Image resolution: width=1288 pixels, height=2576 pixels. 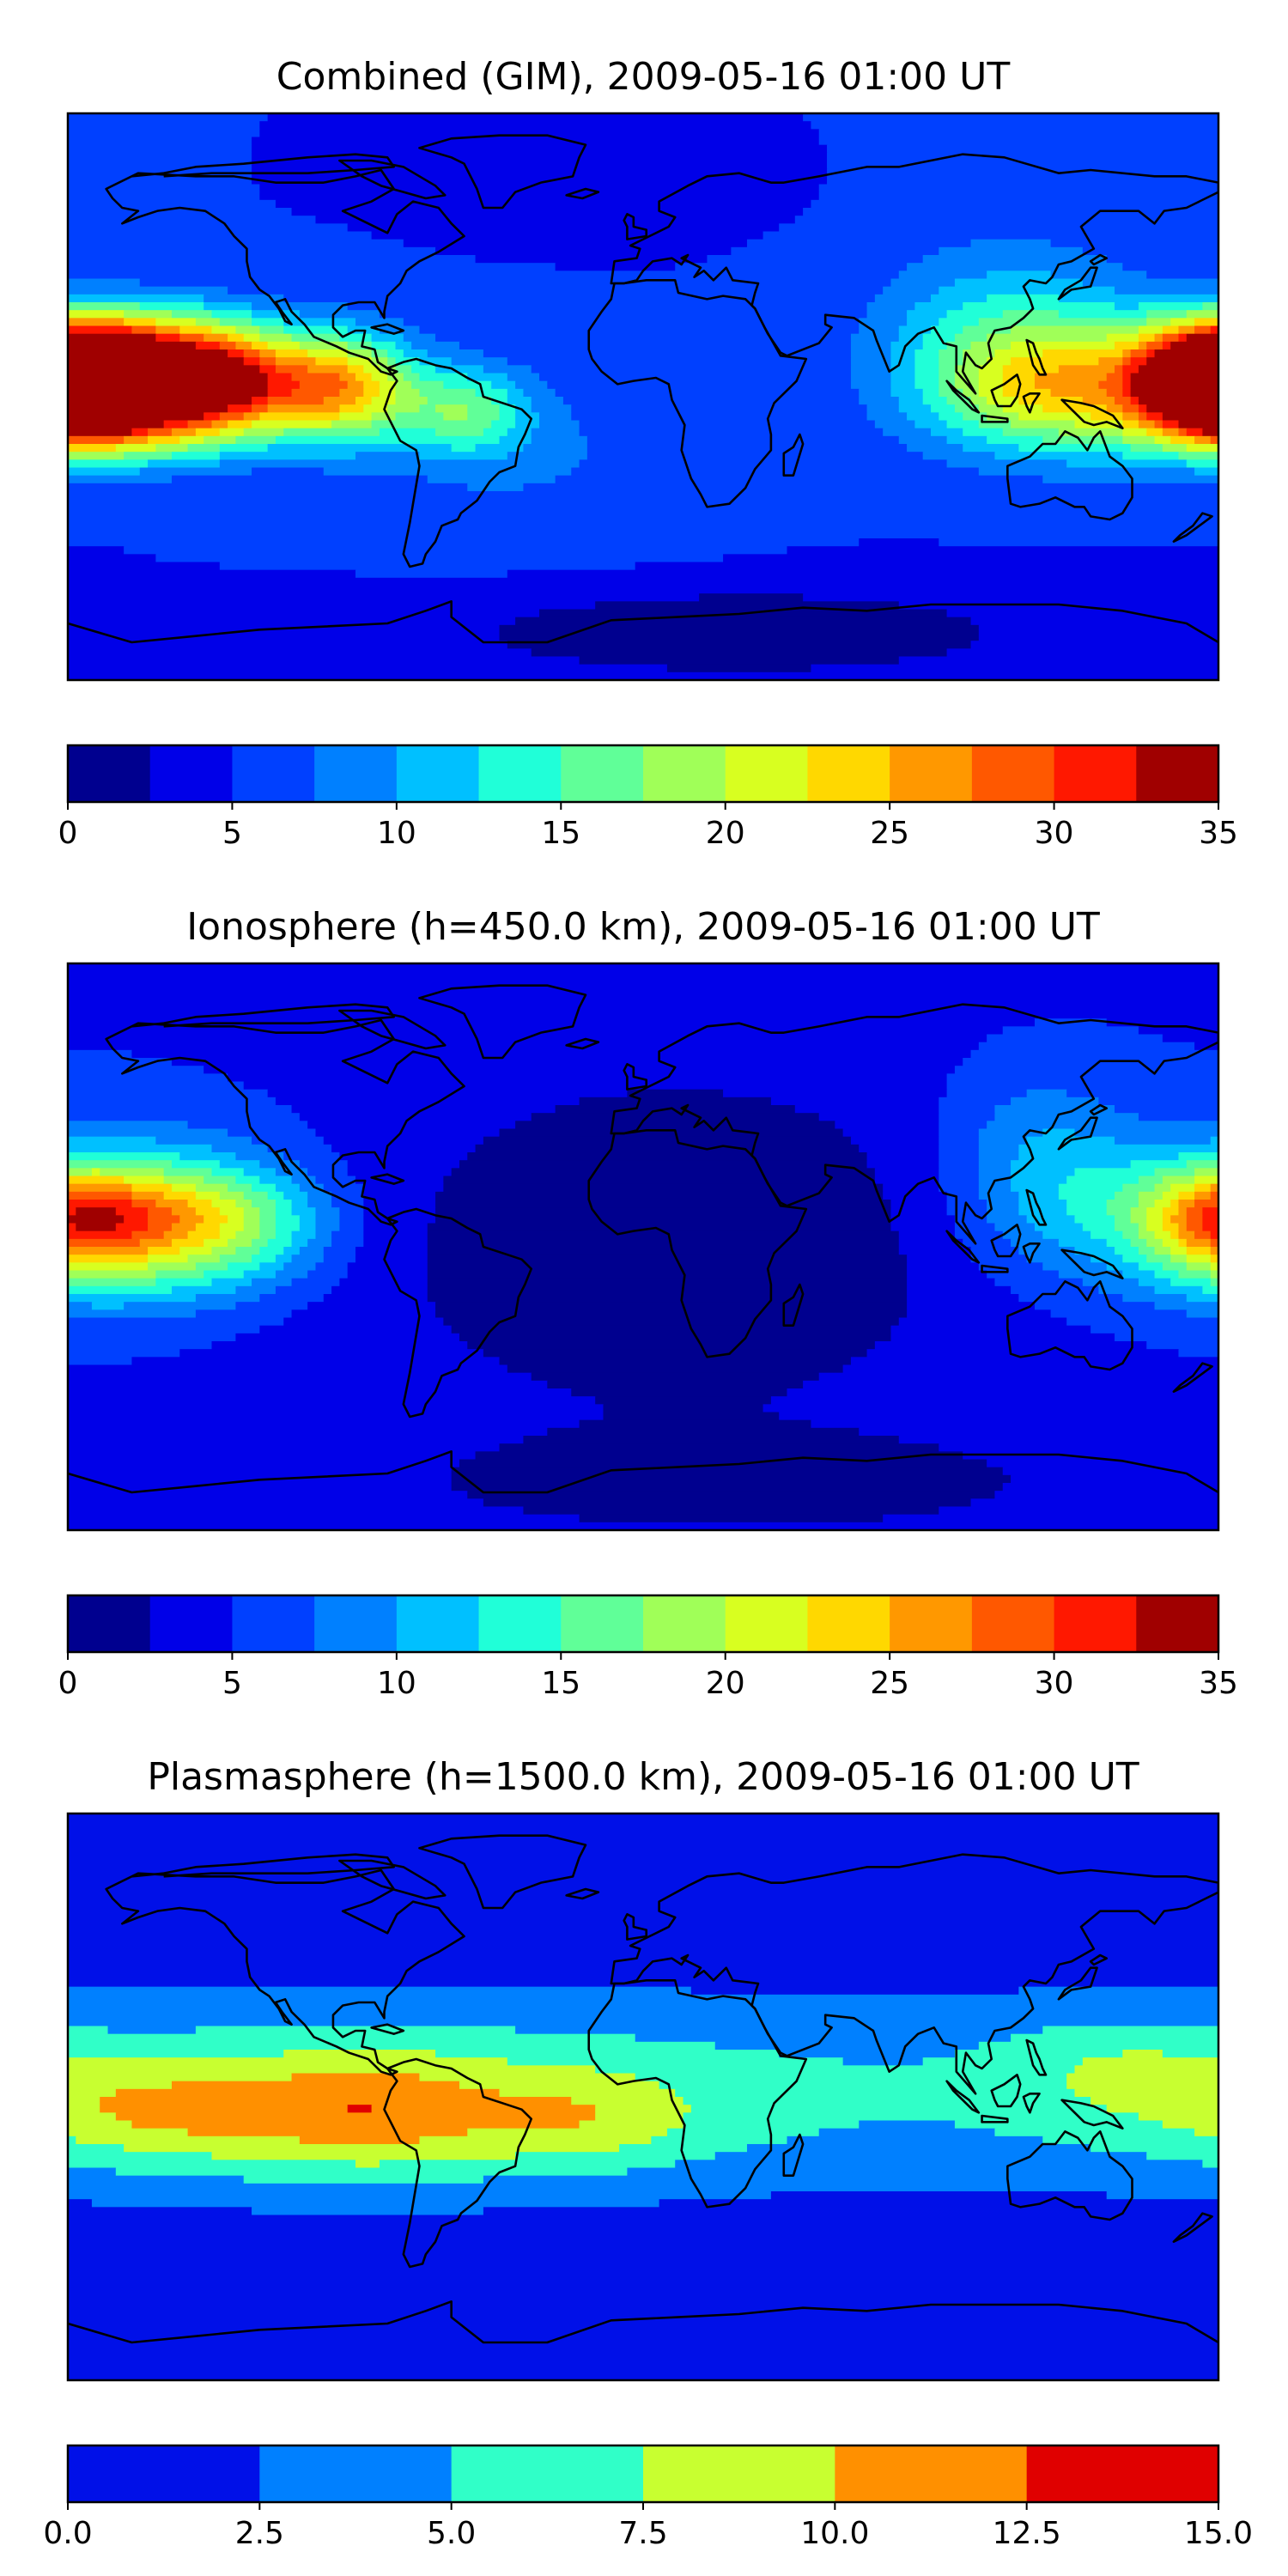 I want to click on colorbar-tick-label: 12.5, so click(x=1027, y=2533).